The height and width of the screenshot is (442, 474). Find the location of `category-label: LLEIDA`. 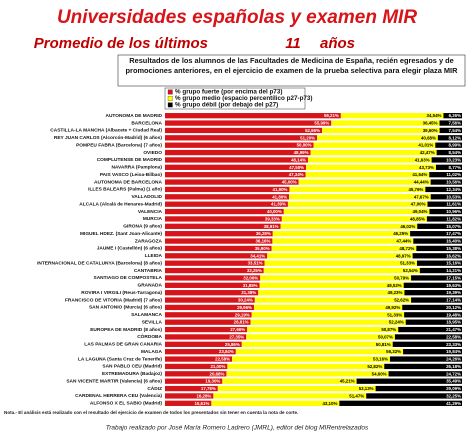

category-label: LLEIDA is located at coordinates (154, 256).